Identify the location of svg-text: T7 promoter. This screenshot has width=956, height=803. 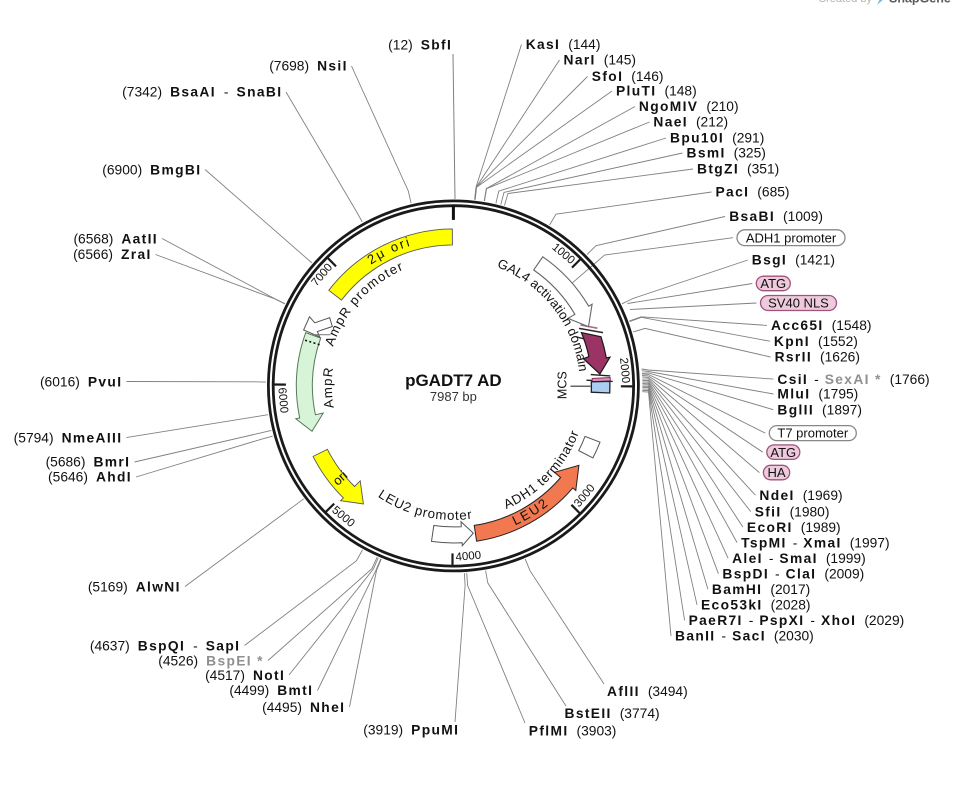
(812, 433).